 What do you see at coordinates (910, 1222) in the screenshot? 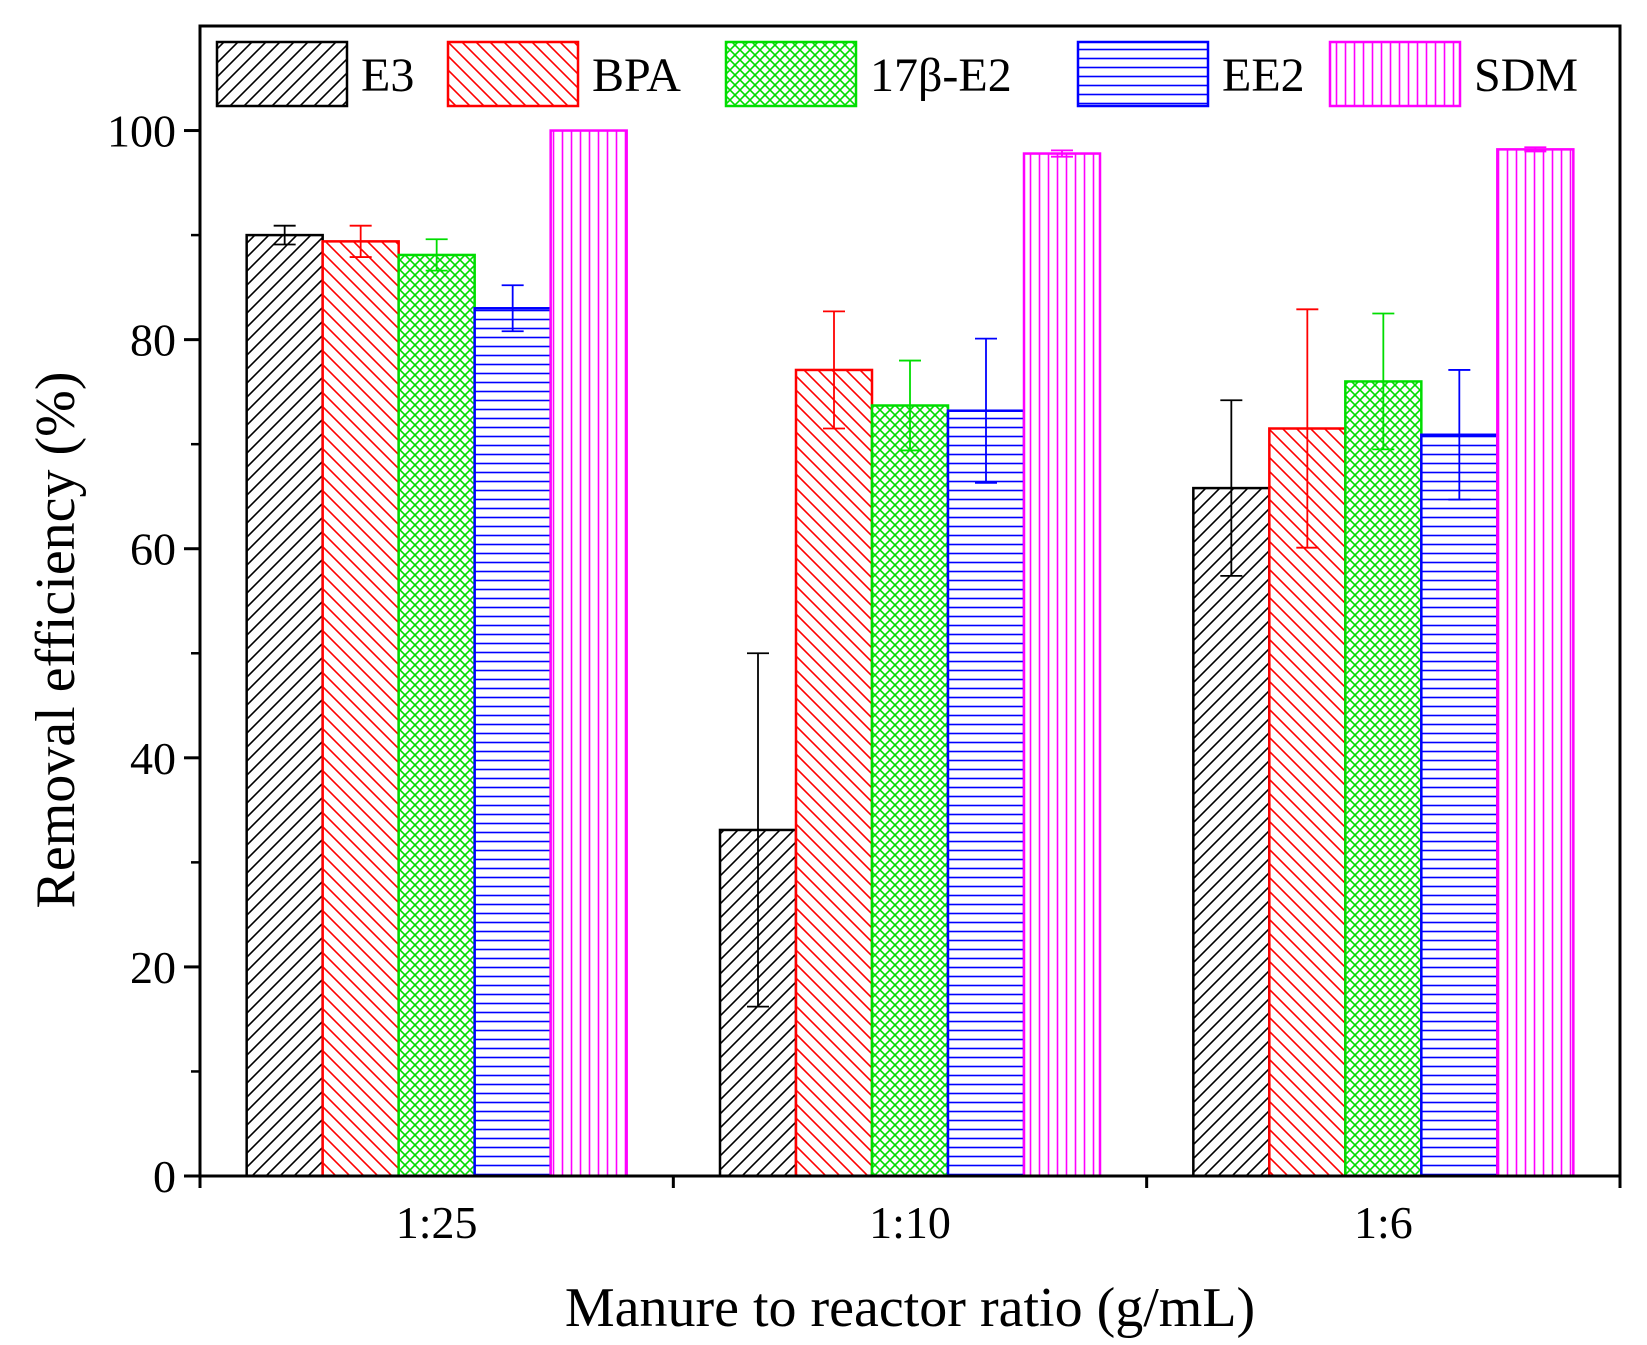
I see `x-tick-label: 1:10` at bounding box center [910, 1222].